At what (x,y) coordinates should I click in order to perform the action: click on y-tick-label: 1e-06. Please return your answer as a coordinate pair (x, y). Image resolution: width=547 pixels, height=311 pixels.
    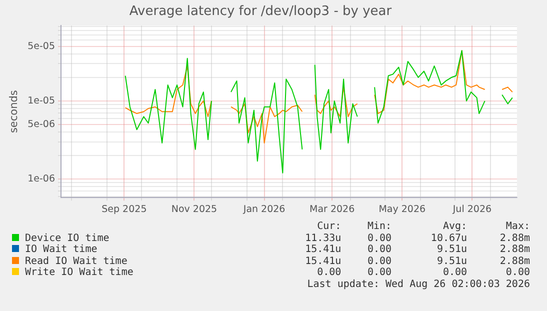
    Looking at the image, I should click on (42, 179).